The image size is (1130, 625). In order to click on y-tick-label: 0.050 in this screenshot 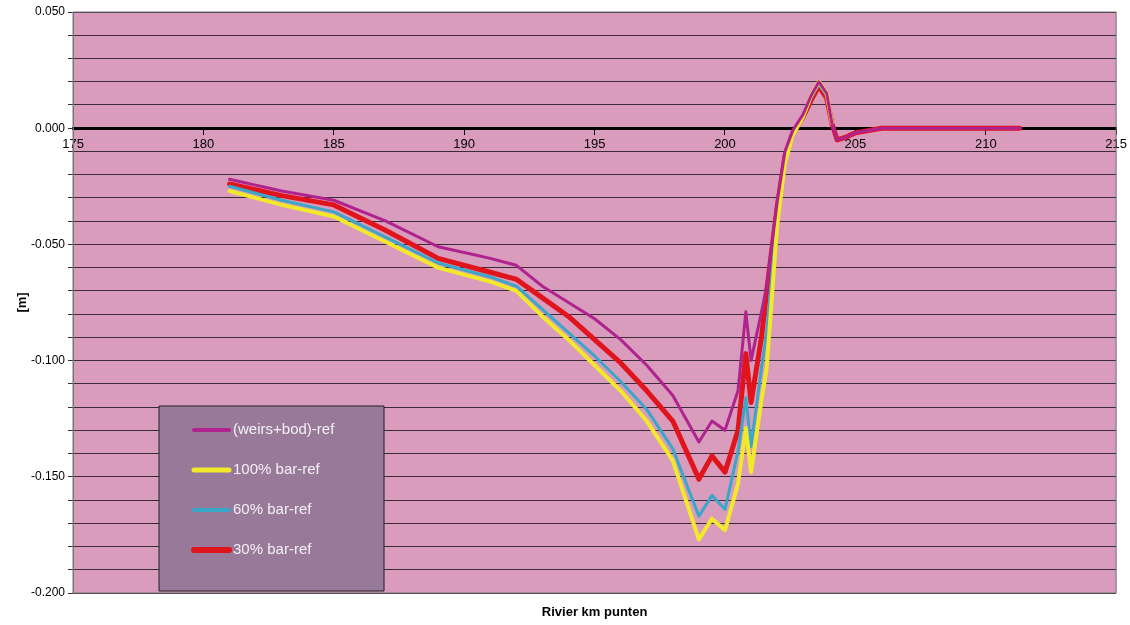, I will do `click(50, 11)`.